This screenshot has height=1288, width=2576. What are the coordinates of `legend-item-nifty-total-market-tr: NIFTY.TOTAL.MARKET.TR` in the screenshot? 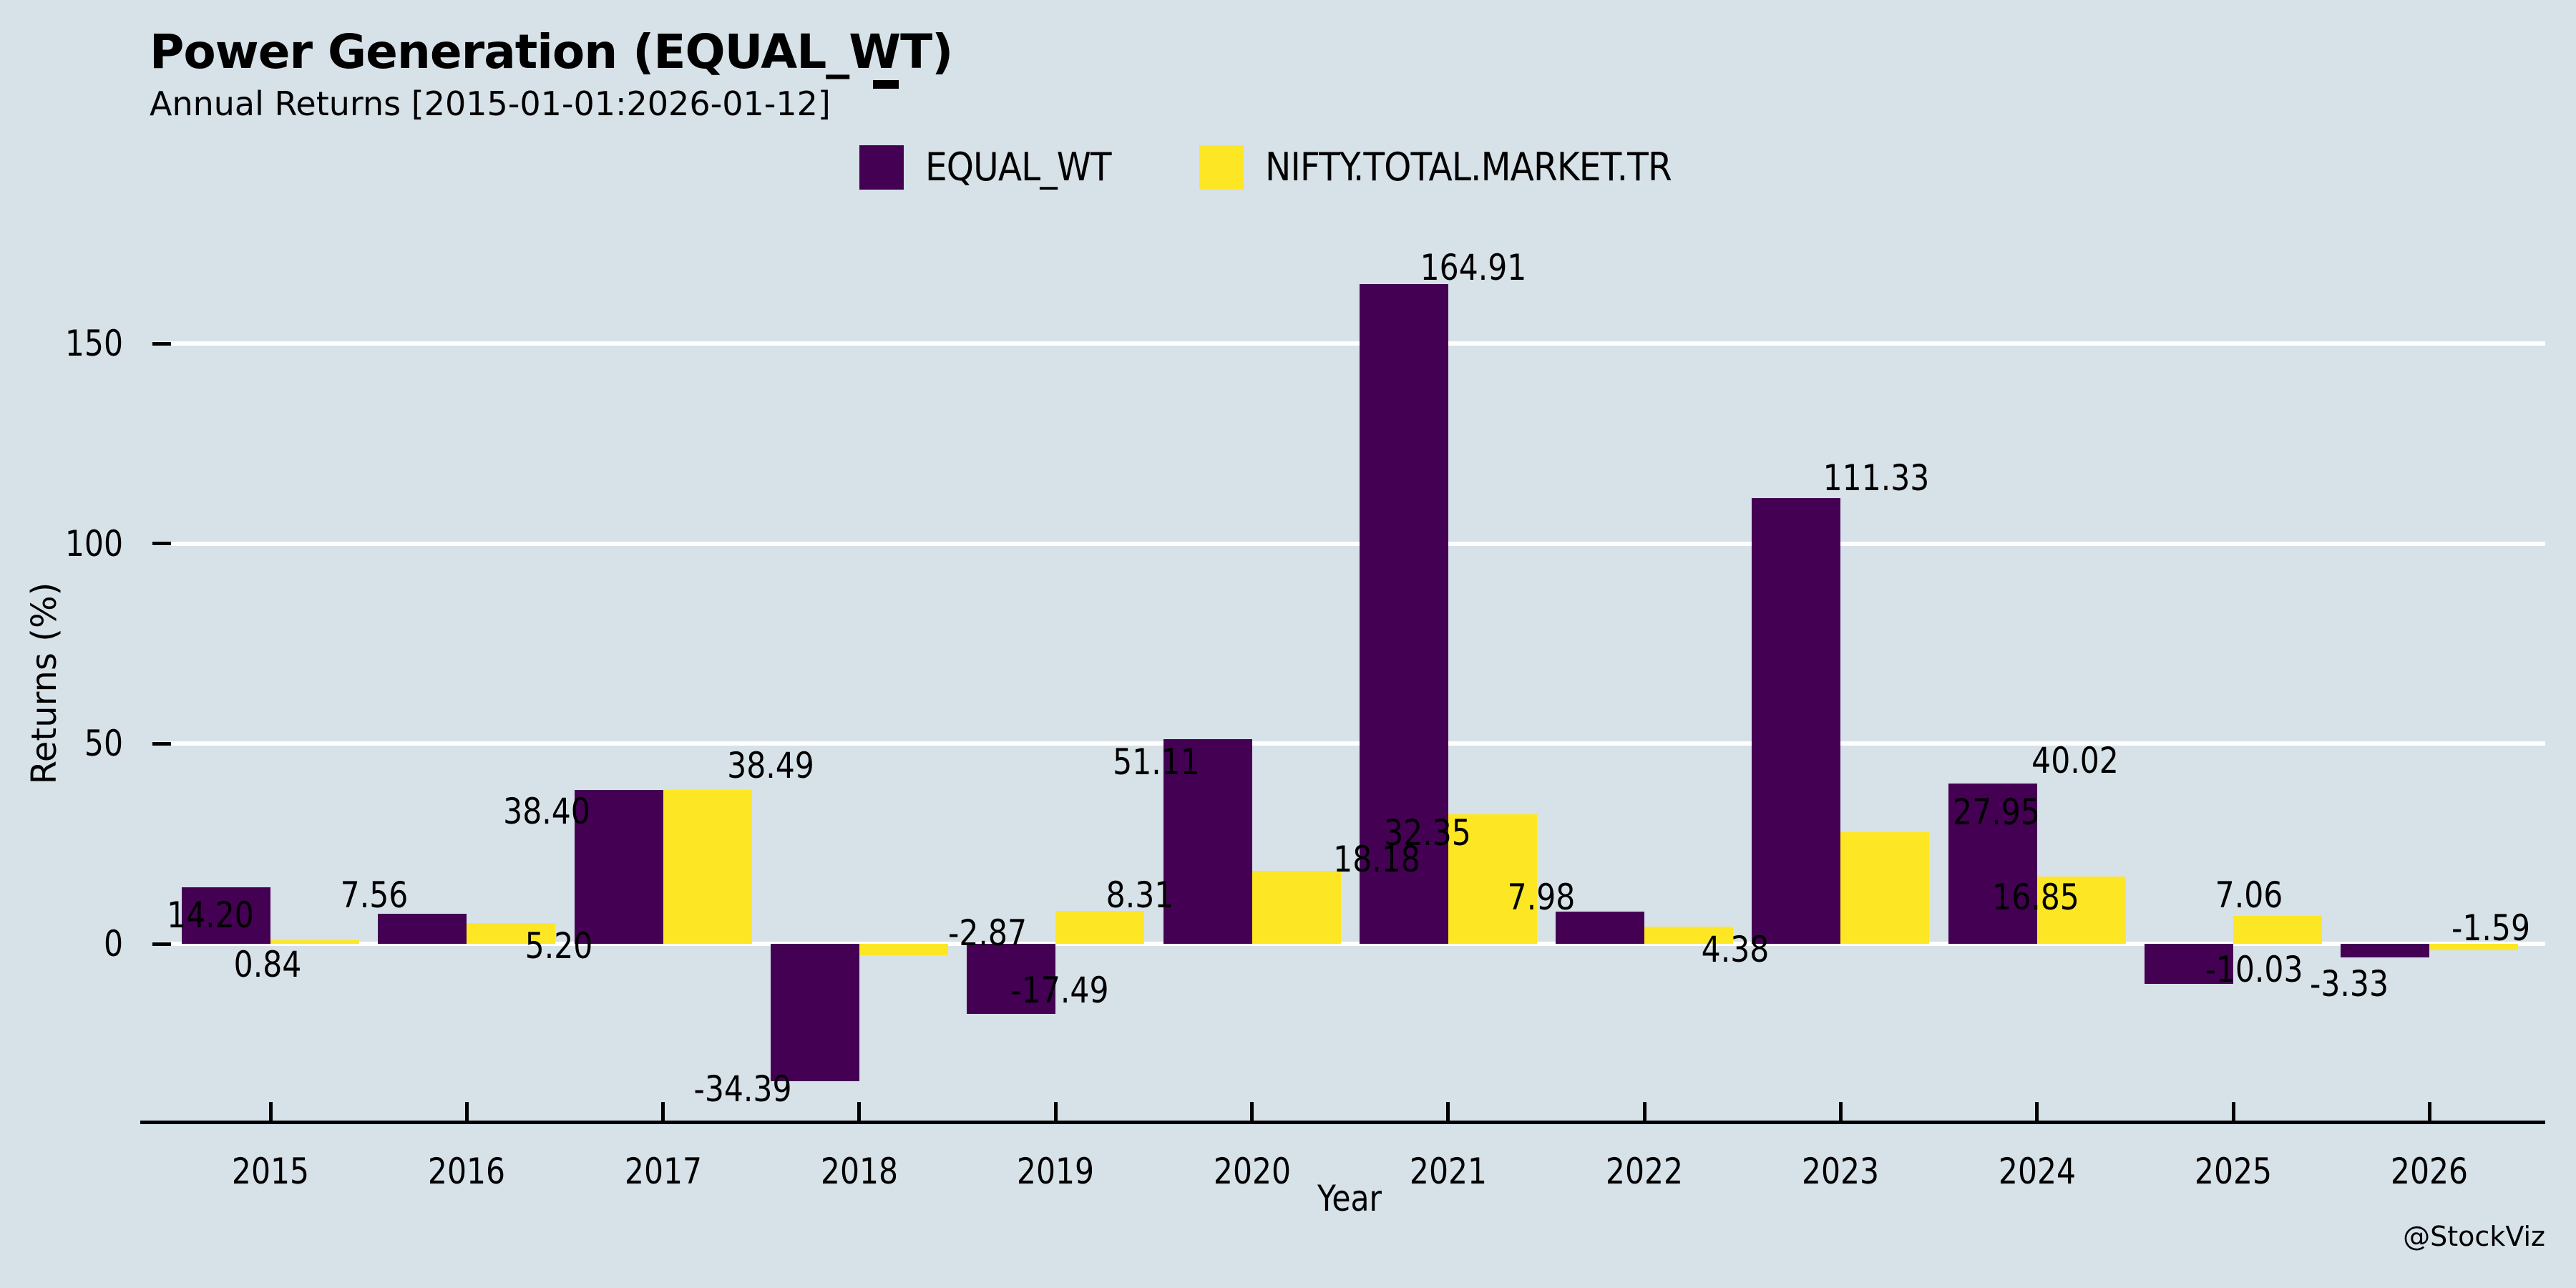 It's located at (1458, 167).